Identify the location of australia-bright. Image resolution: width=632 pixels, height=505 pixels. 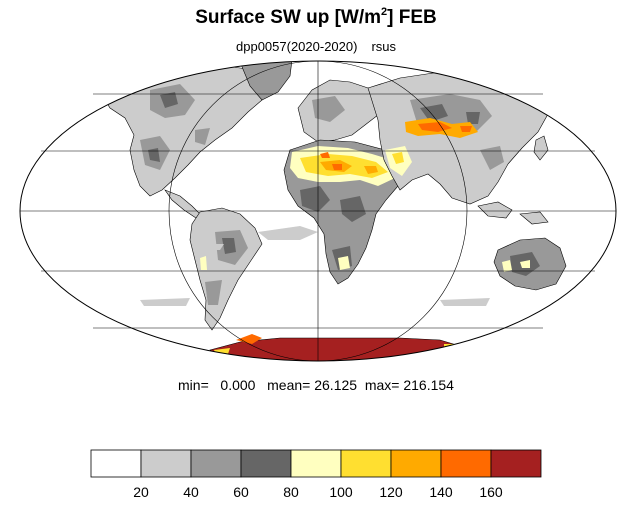
(516, 266).